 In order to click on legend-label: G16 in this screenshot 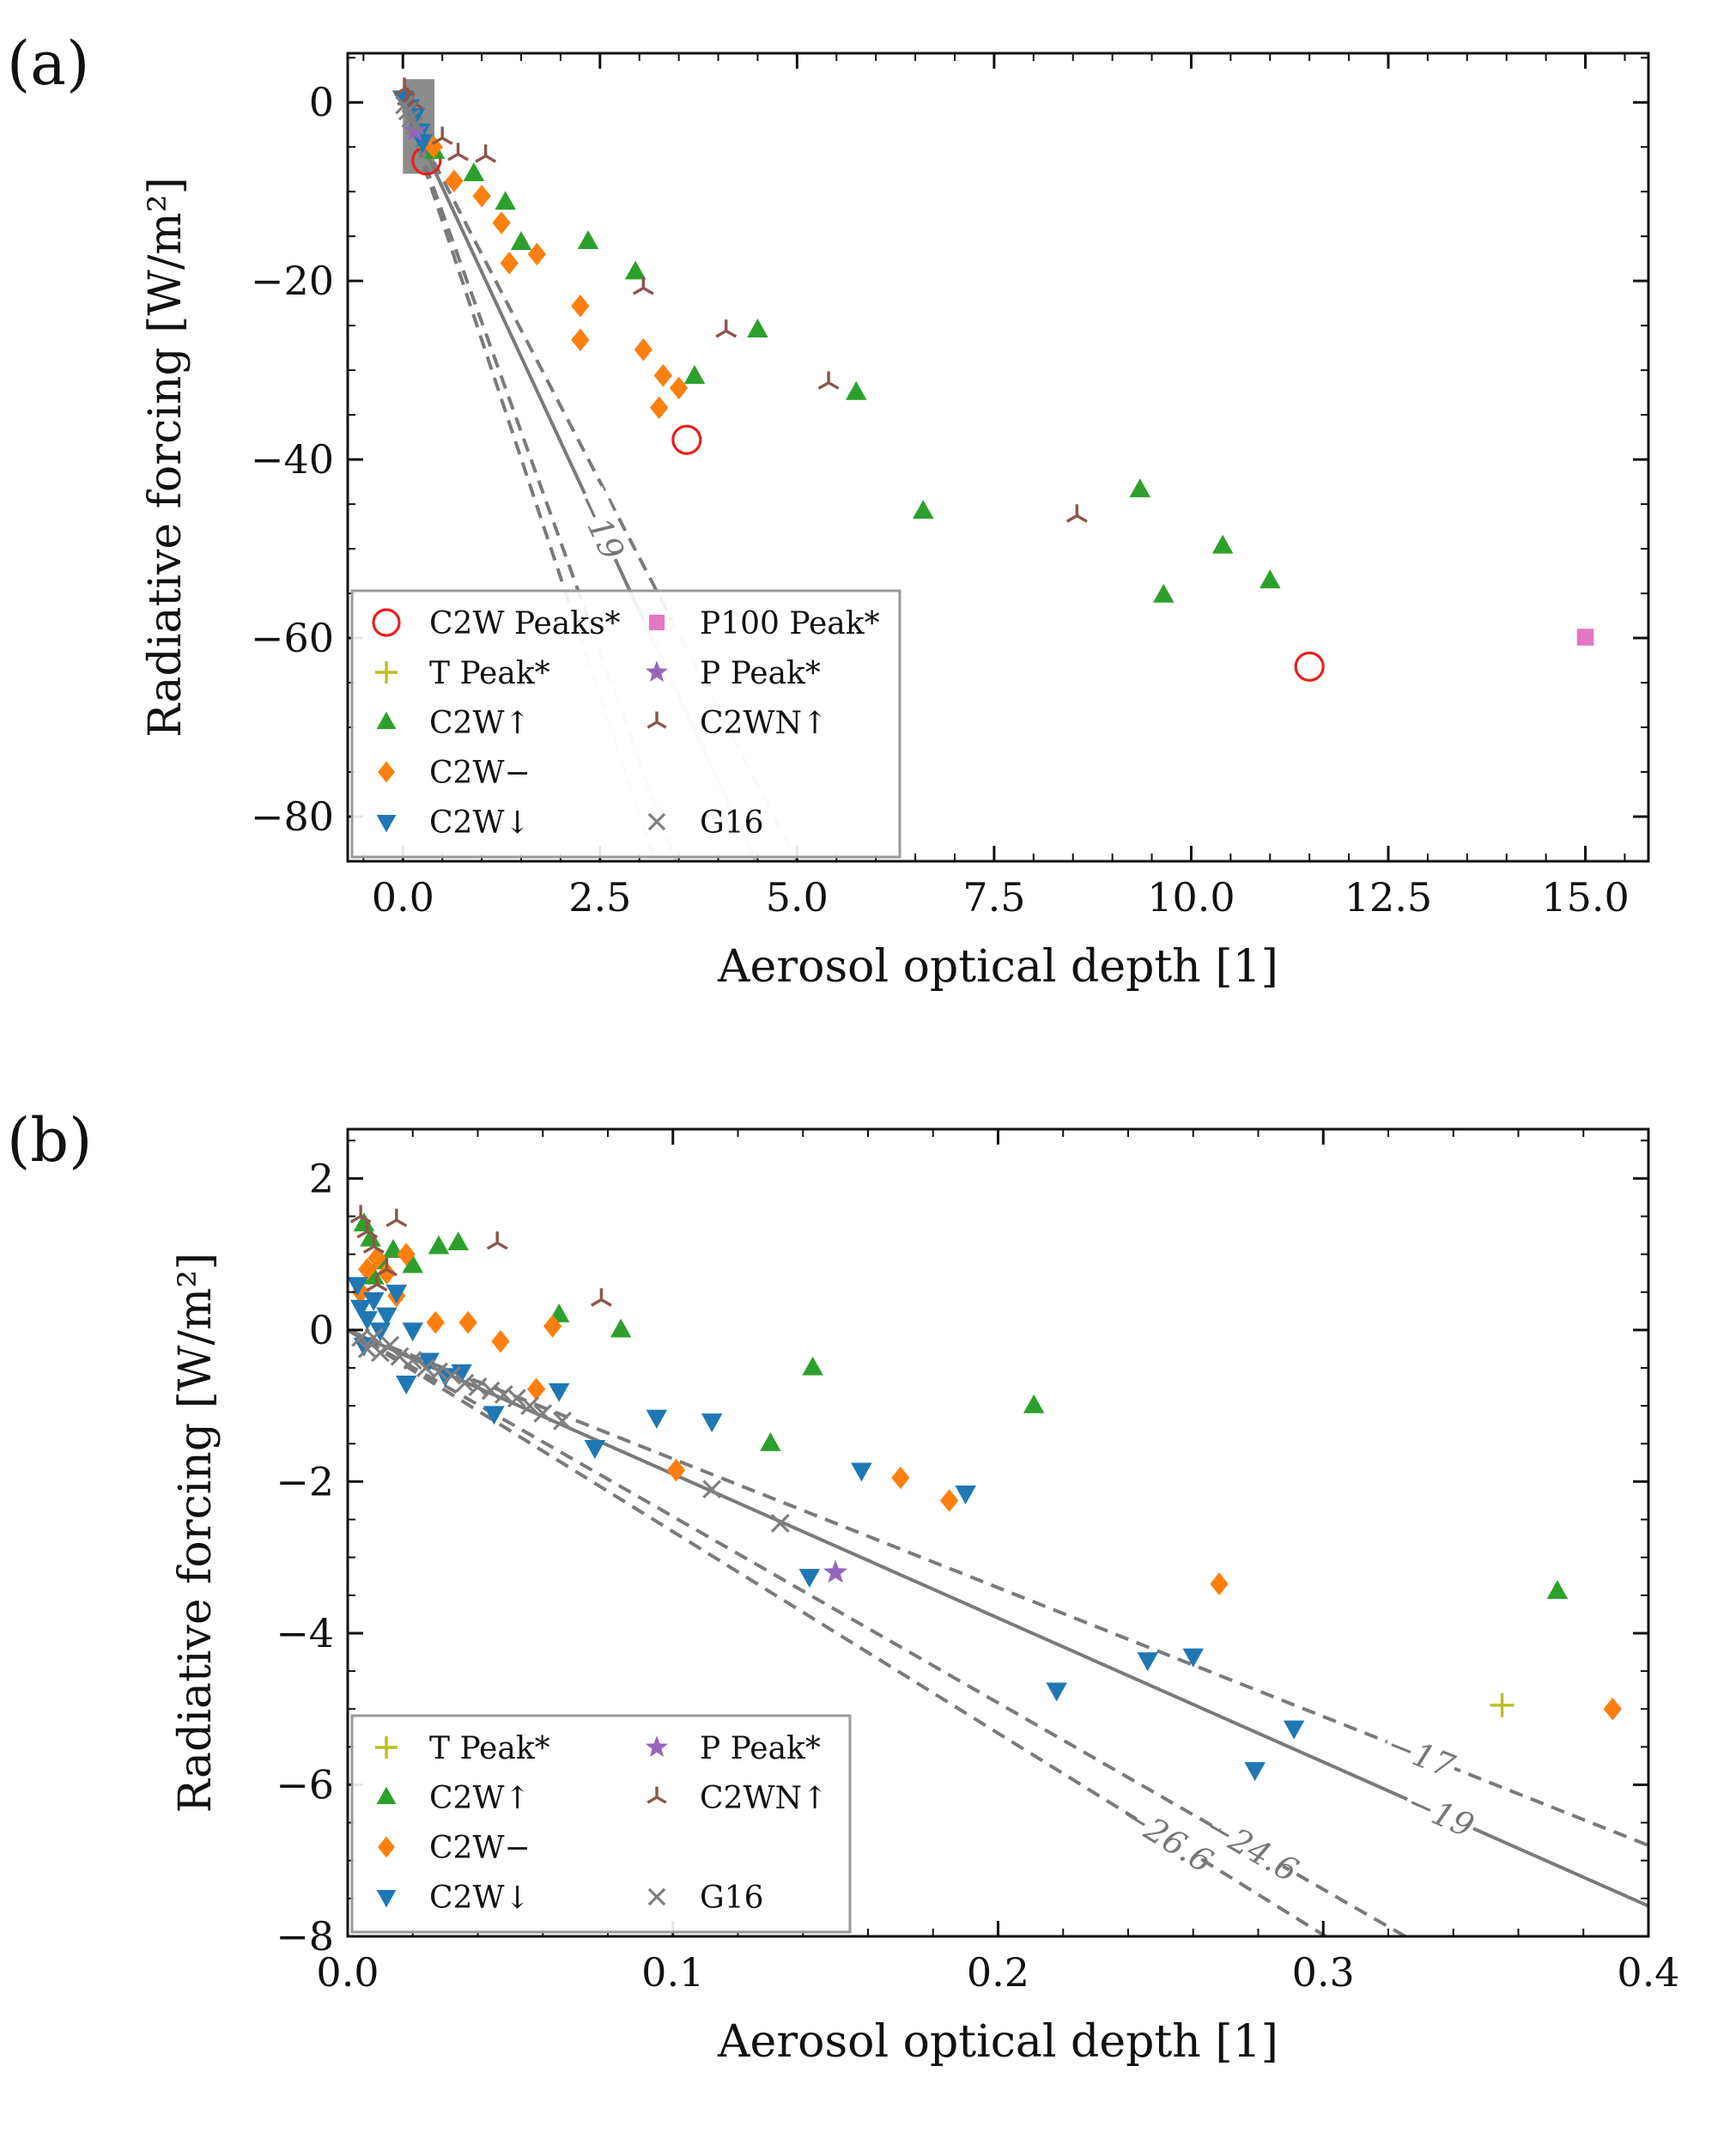, I will do `click(732, 823)`.